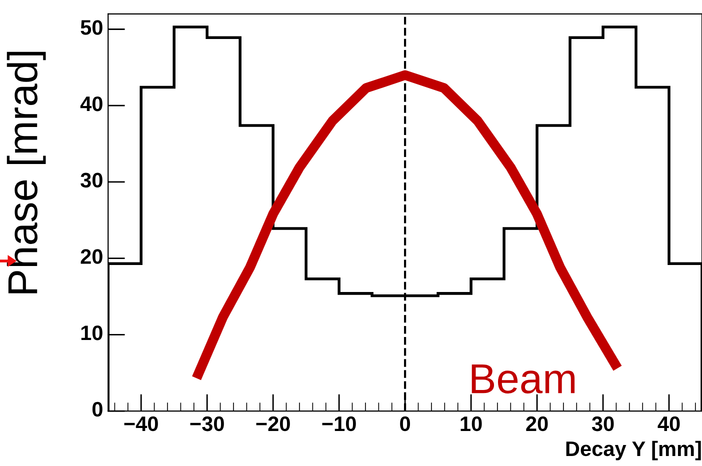 This screenshot has width=702, height=466. What do you see at coordinates (91, 104) in the screenshot?
I see `y-tick-label: 40` at bounding box center [91, 104].